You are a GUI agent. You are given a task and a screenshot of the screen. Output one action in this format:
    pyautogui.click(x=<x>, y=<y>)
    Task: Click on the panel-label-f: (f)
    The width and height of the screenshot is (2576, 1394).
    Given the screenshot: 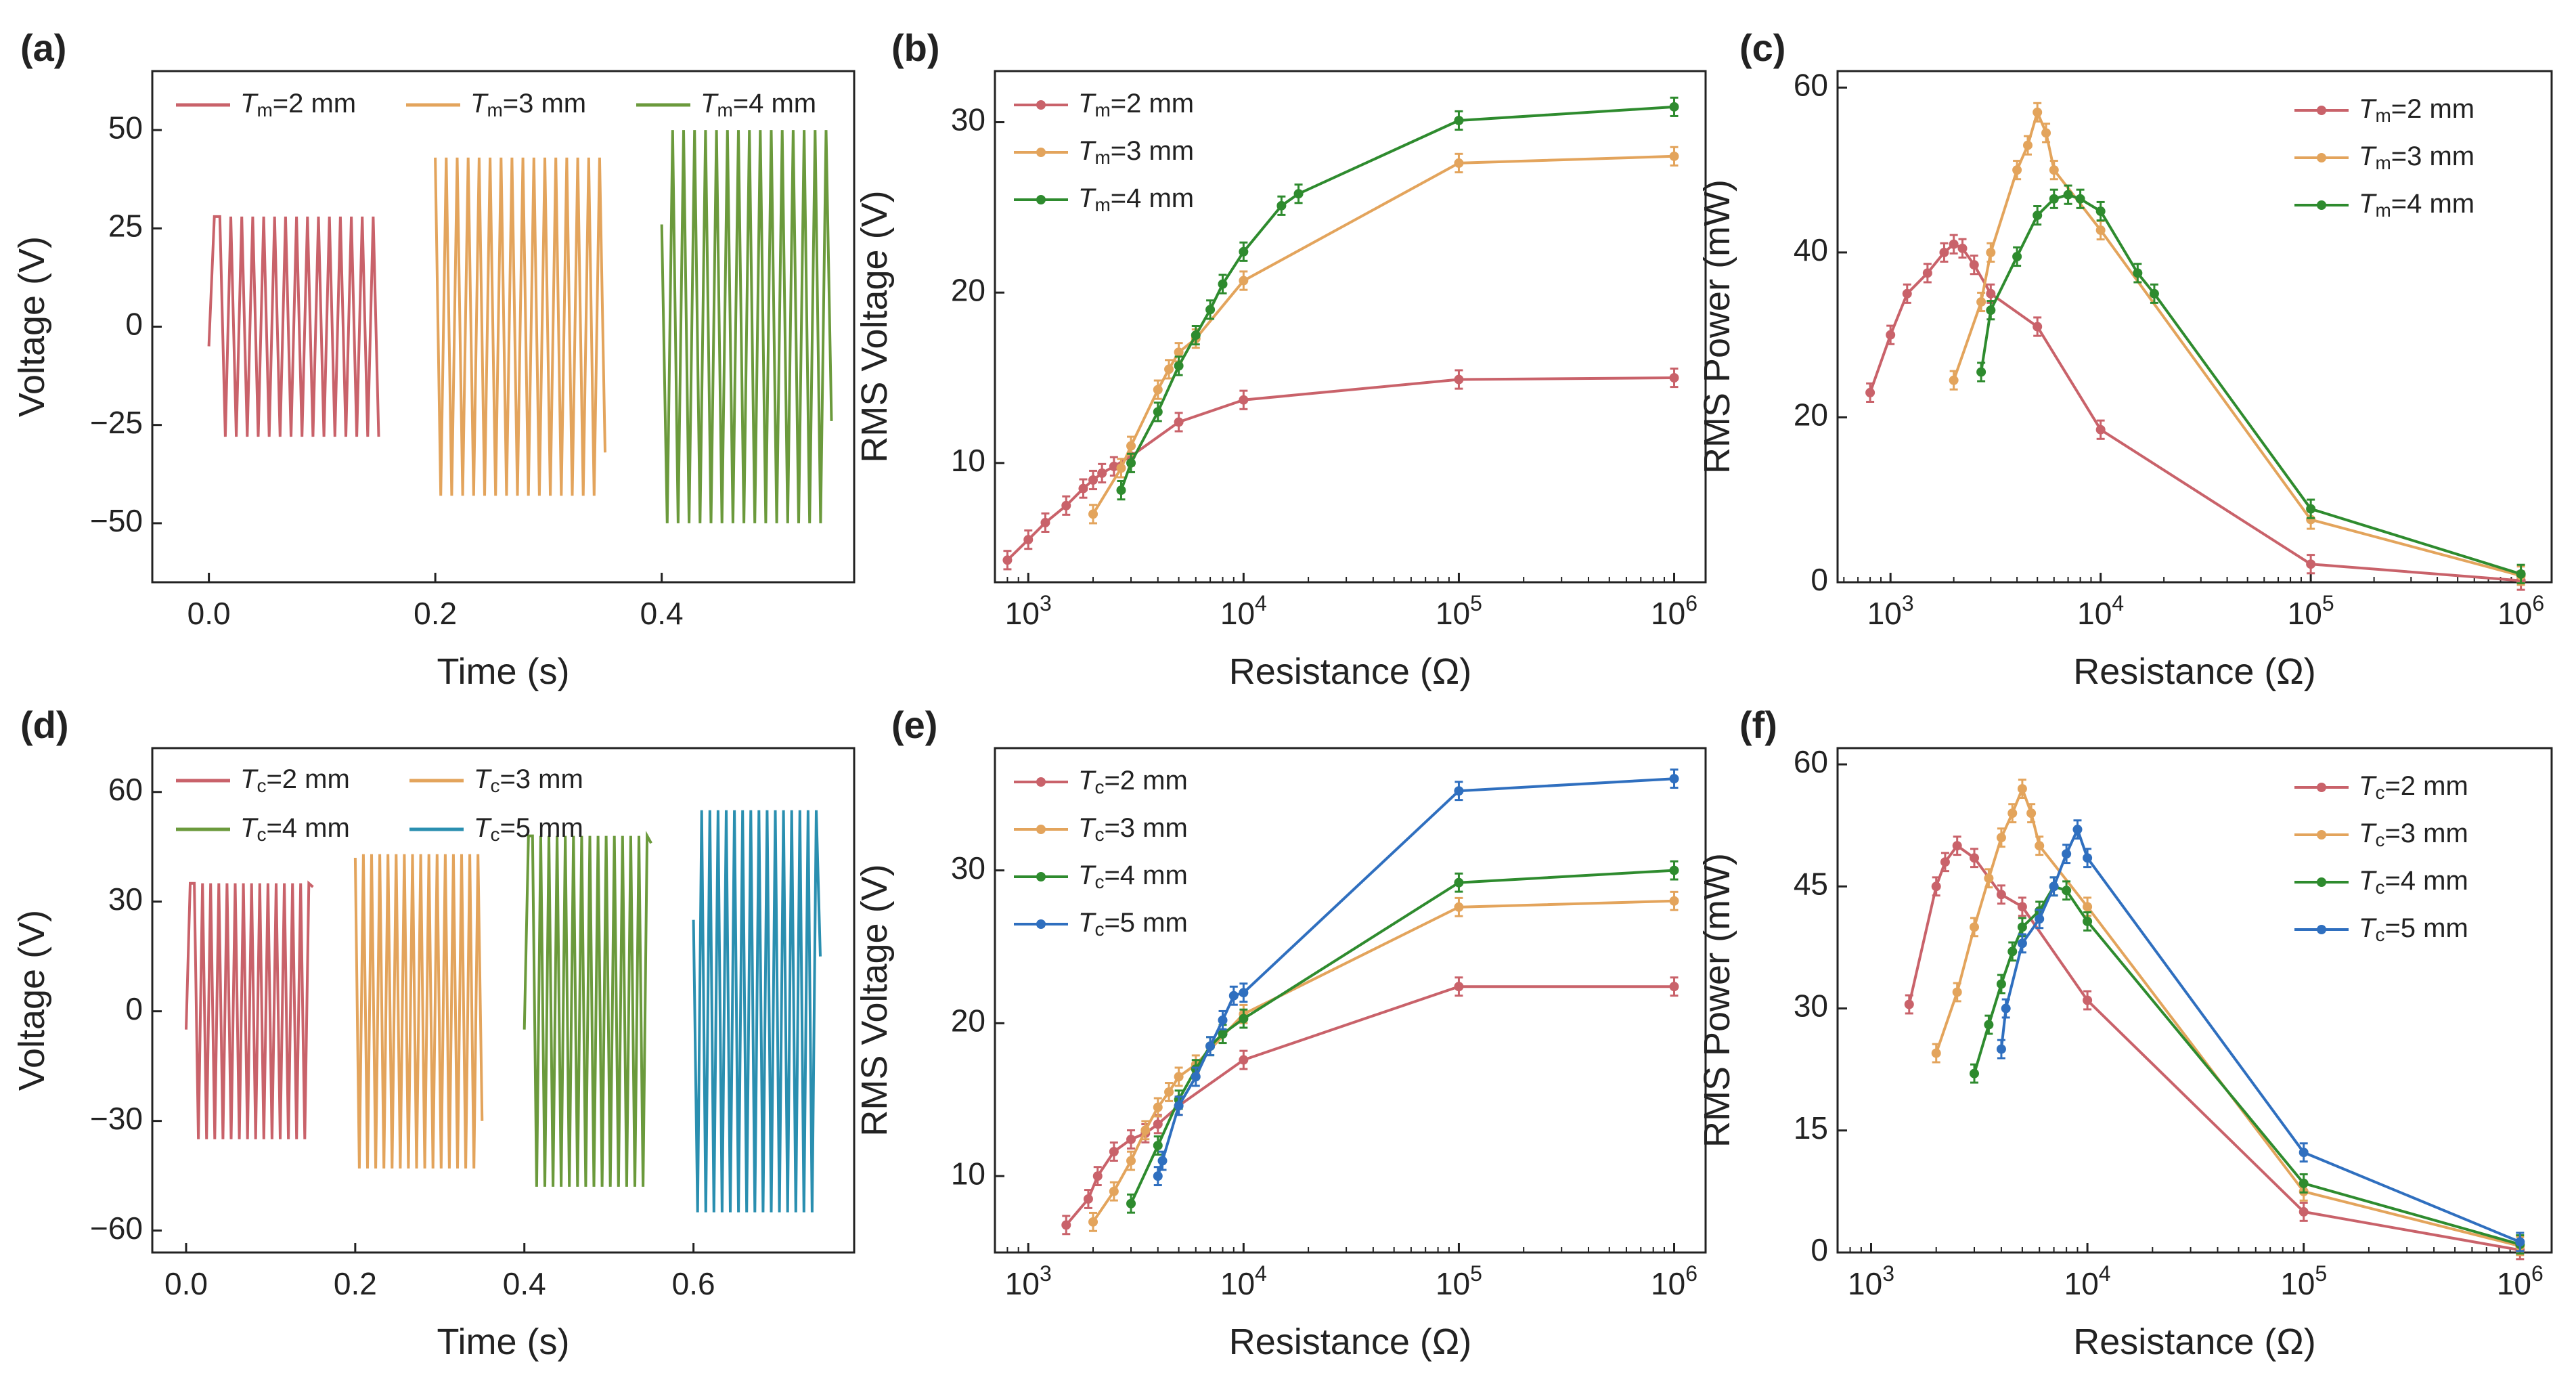 What is the action you would take?
    pyautogui.click(x=1758, y=724)
    